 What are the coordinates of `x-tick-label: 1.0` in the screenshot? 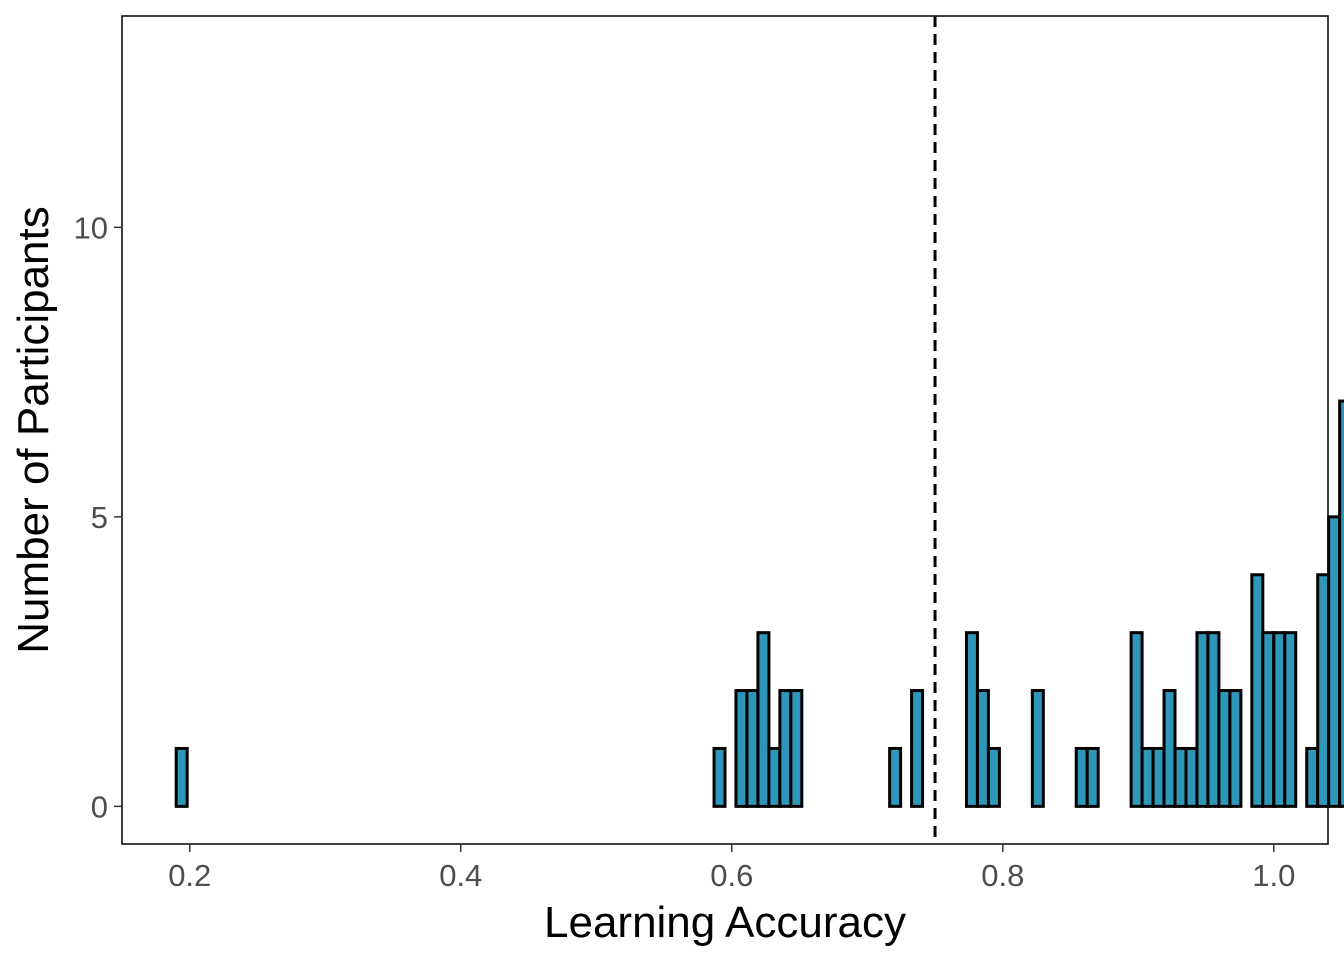 It's located at (1273, 875).